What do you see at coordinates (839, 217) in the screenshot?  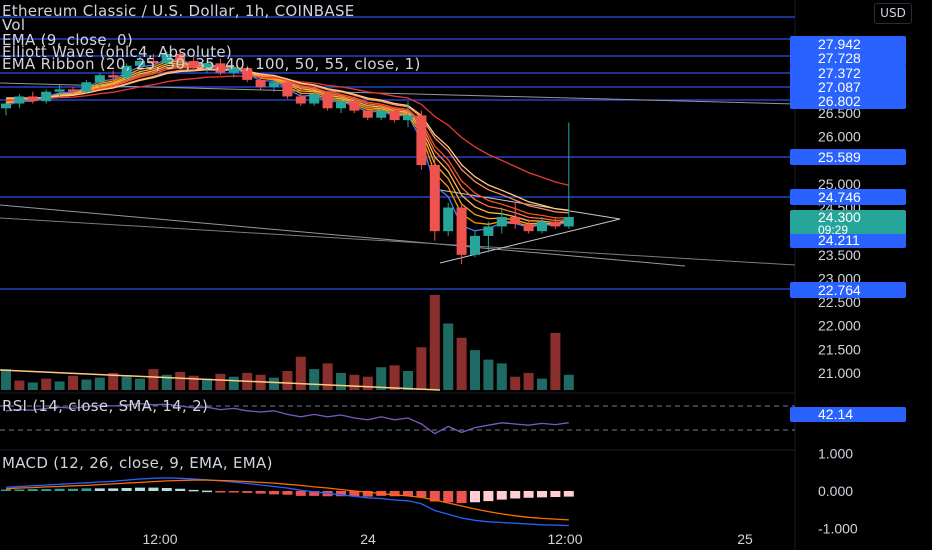 I see `current-price-text: 24.300` at bounding box center [839, 217].